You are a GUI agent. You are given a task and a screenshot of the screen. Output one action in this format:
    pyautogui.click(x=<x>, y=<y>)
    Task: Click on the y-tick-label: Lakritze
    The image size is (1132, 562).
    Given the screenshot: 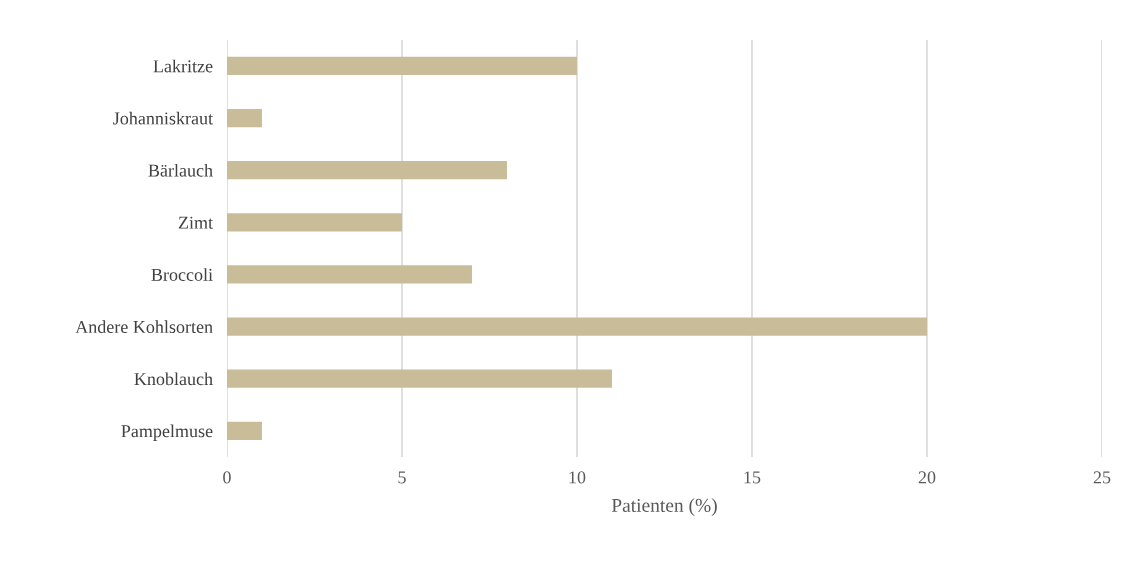 What is the action you would take?
    pyautogui.click(x=183, y=66)
    